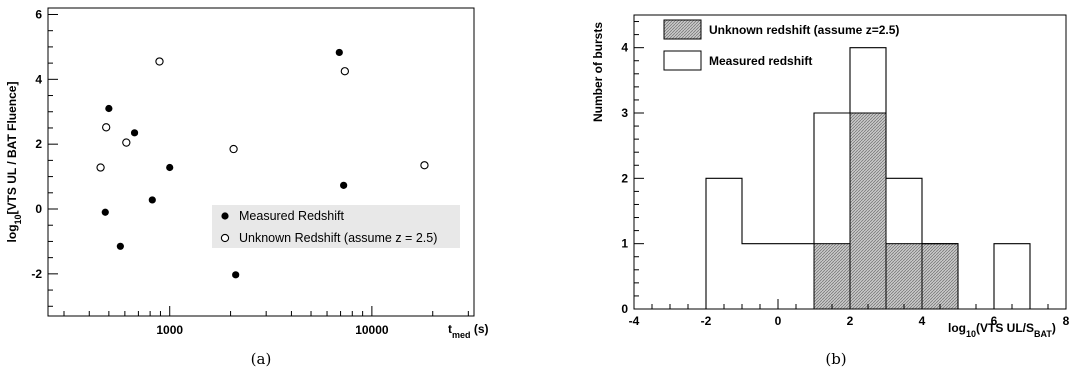  Describe the element at coordinates (338, 238) in the screenshot. I see `legend-a-unknown-label: Unknown Redshift (assume z = 2.5)` at that location.